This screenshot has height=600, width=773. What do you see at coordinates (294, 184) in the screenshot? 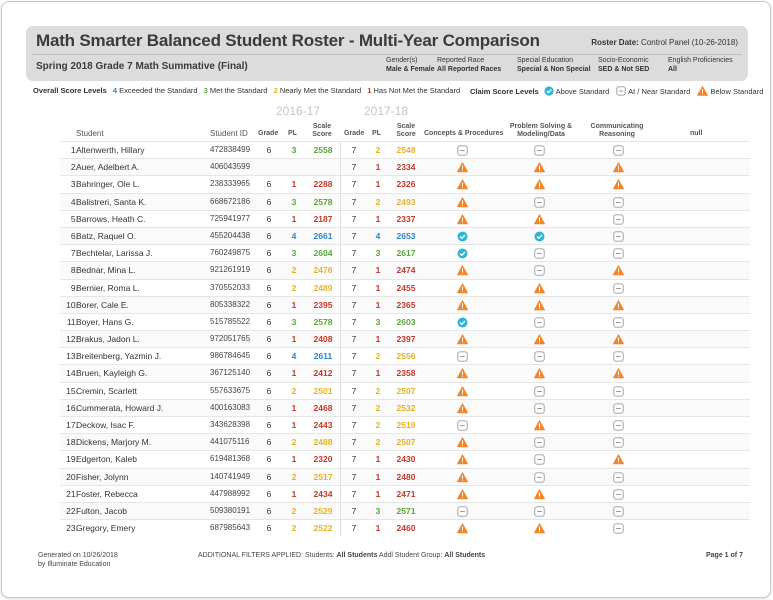
I see `pl-2016-17: 1` at bounding box center [294, 184].